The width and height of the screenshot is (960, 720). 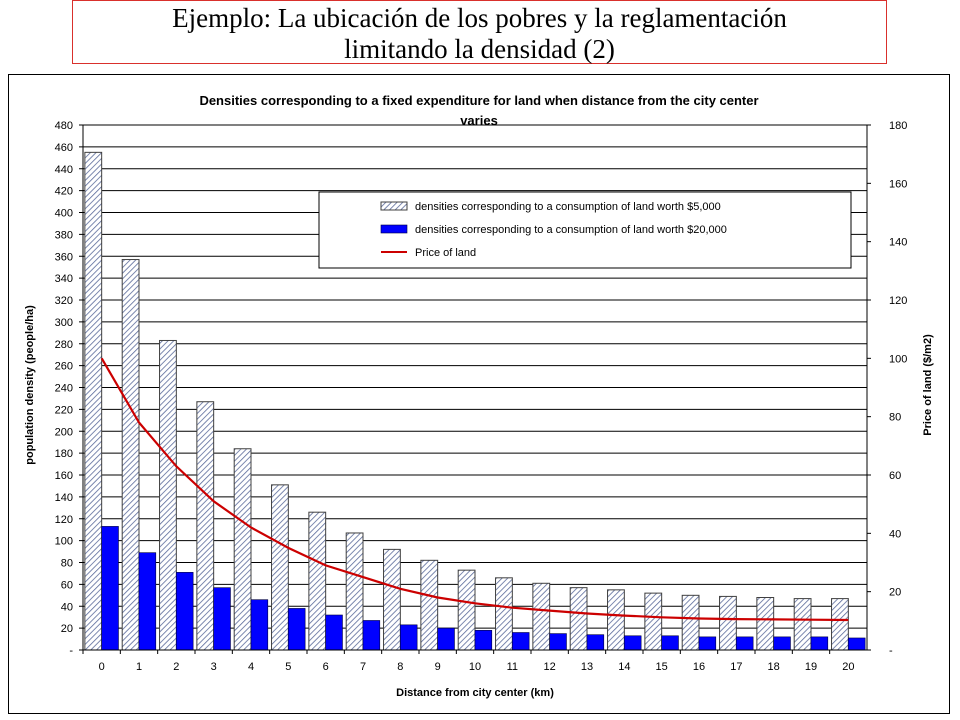 I want to click on x-tick-label: 3, so click(x=214, y=667).